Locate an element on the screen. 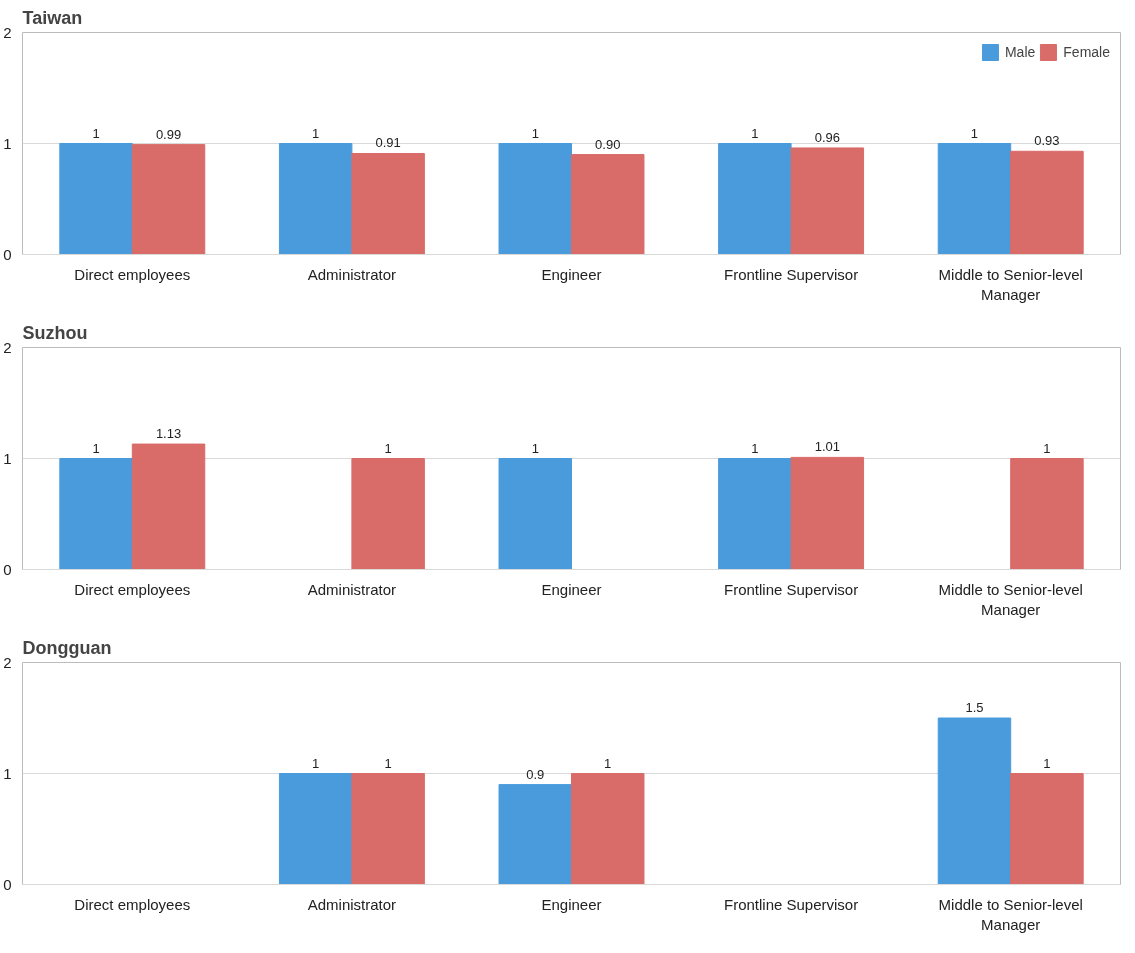 This screenshot has height=953, width=1135. data-label: 0.91 is located at coordinates (388, 143).